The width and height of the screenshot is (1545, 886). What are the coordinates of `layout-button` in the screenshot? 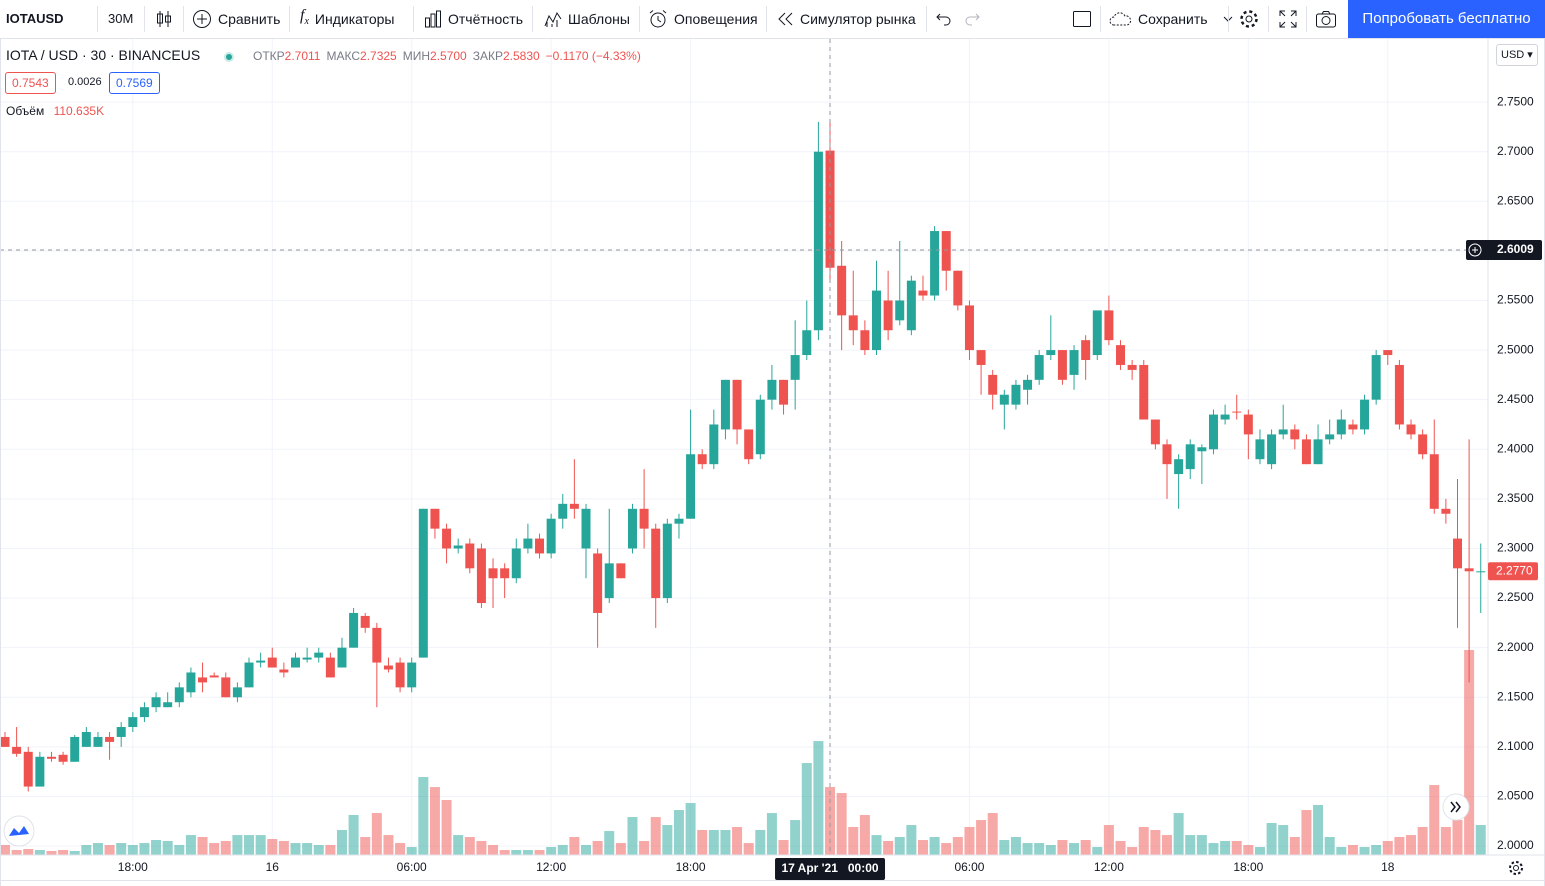 It's located at (1082, 19).